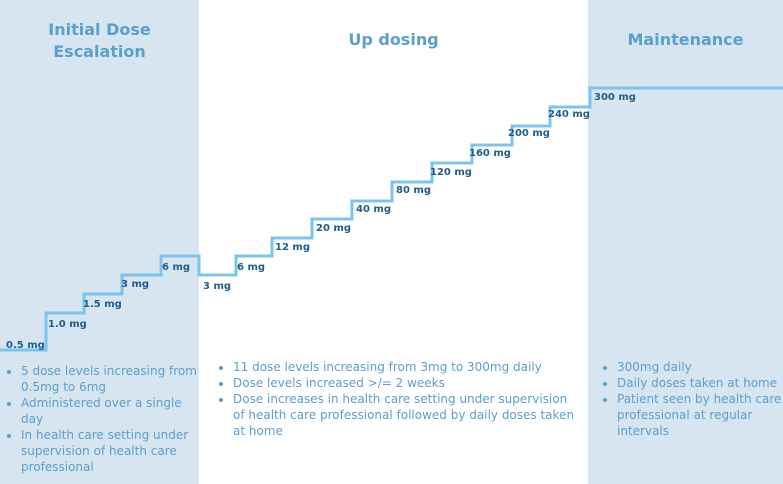  I want to click on dose-label: 200 mg, so click(529, 133).